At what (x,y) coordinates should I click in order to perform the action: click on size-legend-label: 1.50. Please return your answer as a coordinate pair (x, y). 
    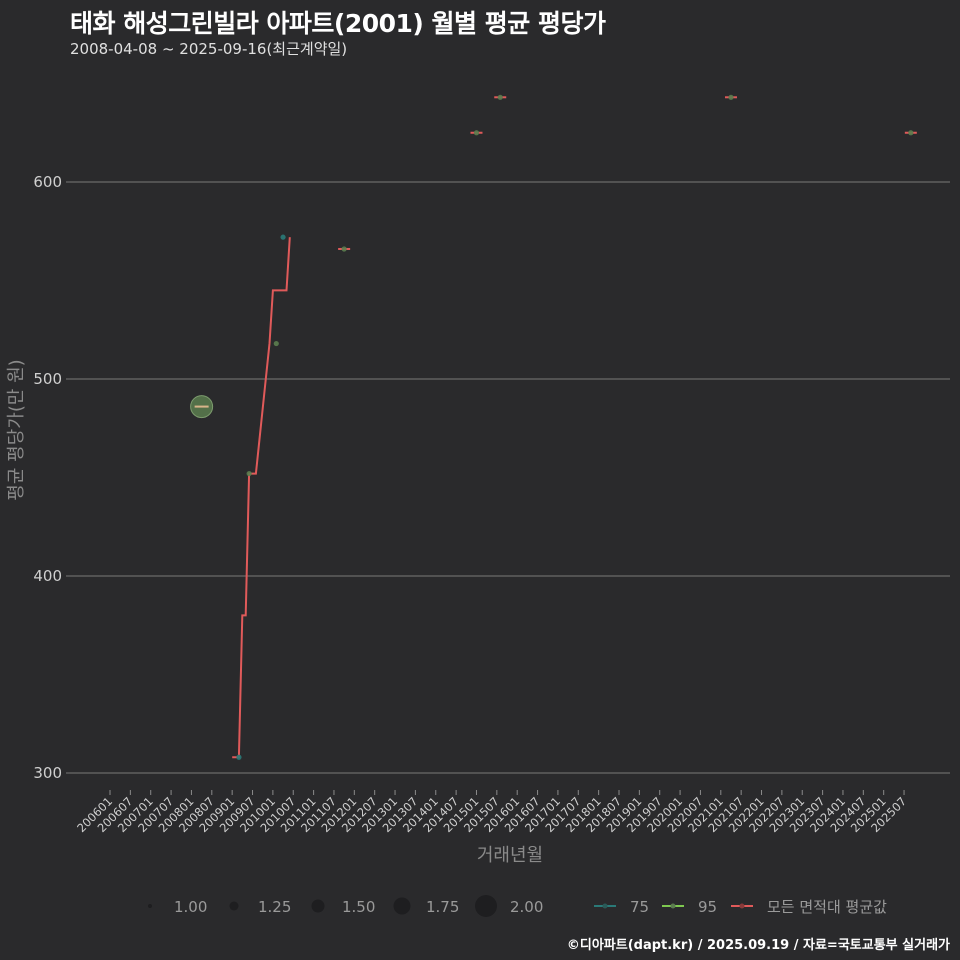
    Looking at the image, I should click on (358, 907).